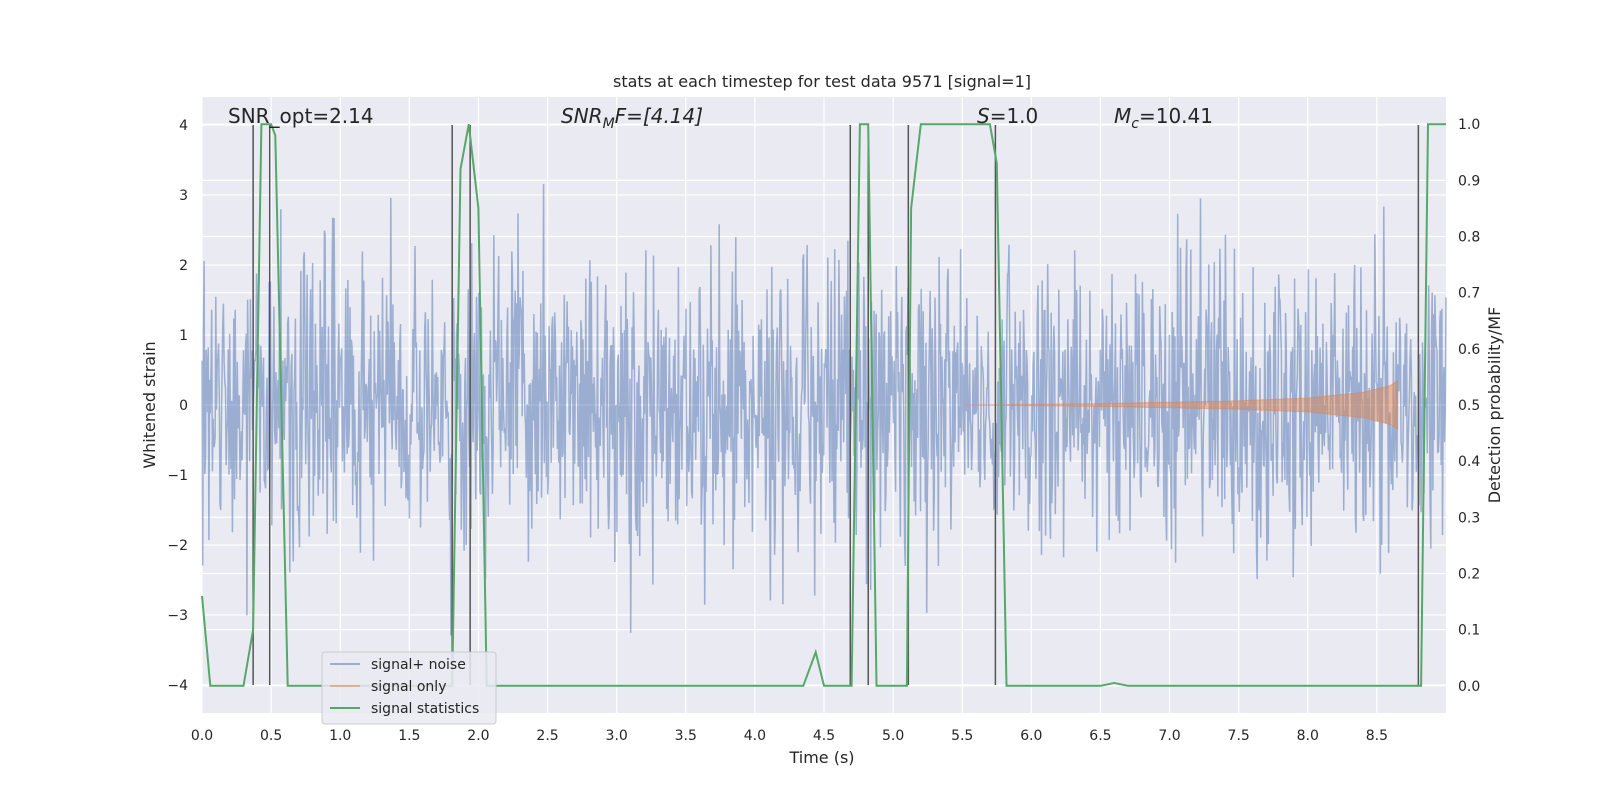 The width and height of the screenshot is (1600, 800). I want to click on y-tick-label: 4, so click(183, 126).